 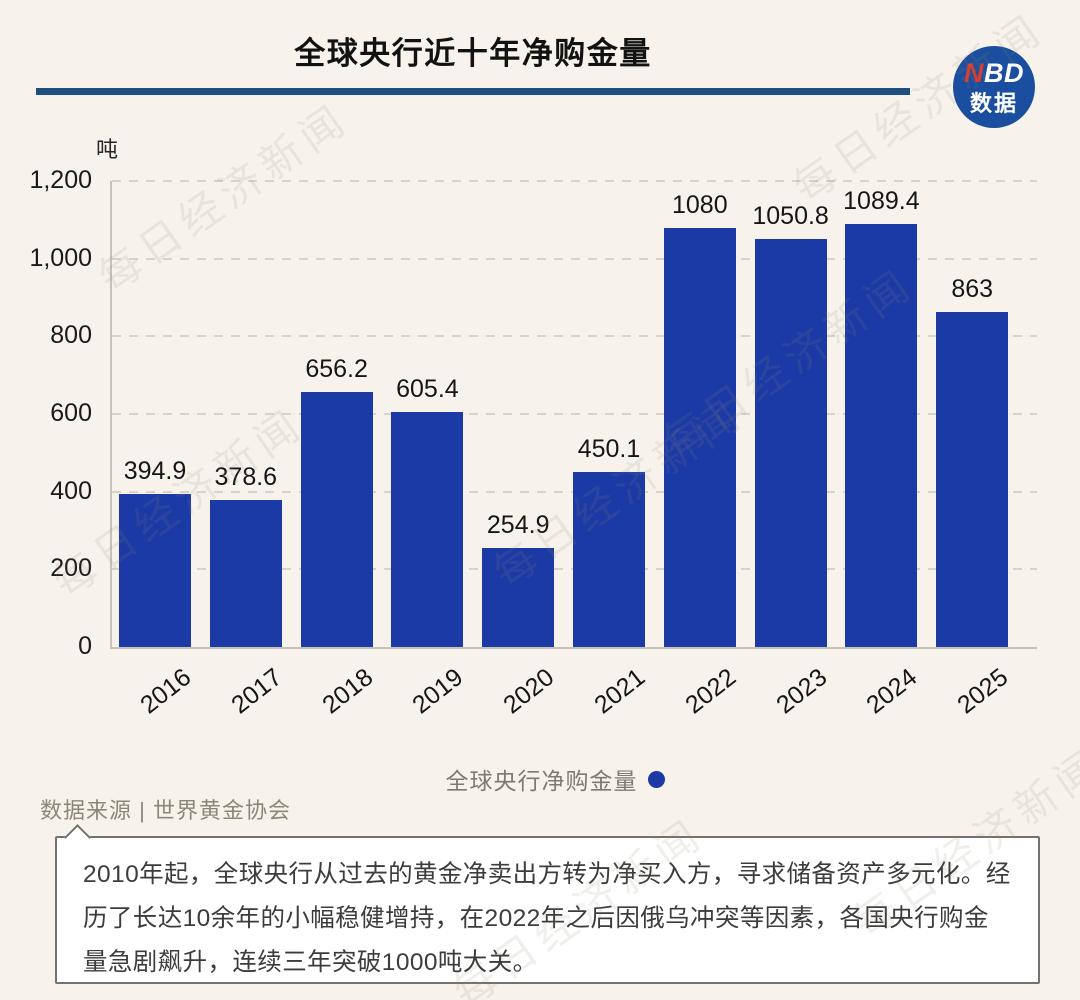 What do you see at coordinates (972, 288) in the screenshot?
I see `bar-value-label: 863` at bounding box center [972, 288].